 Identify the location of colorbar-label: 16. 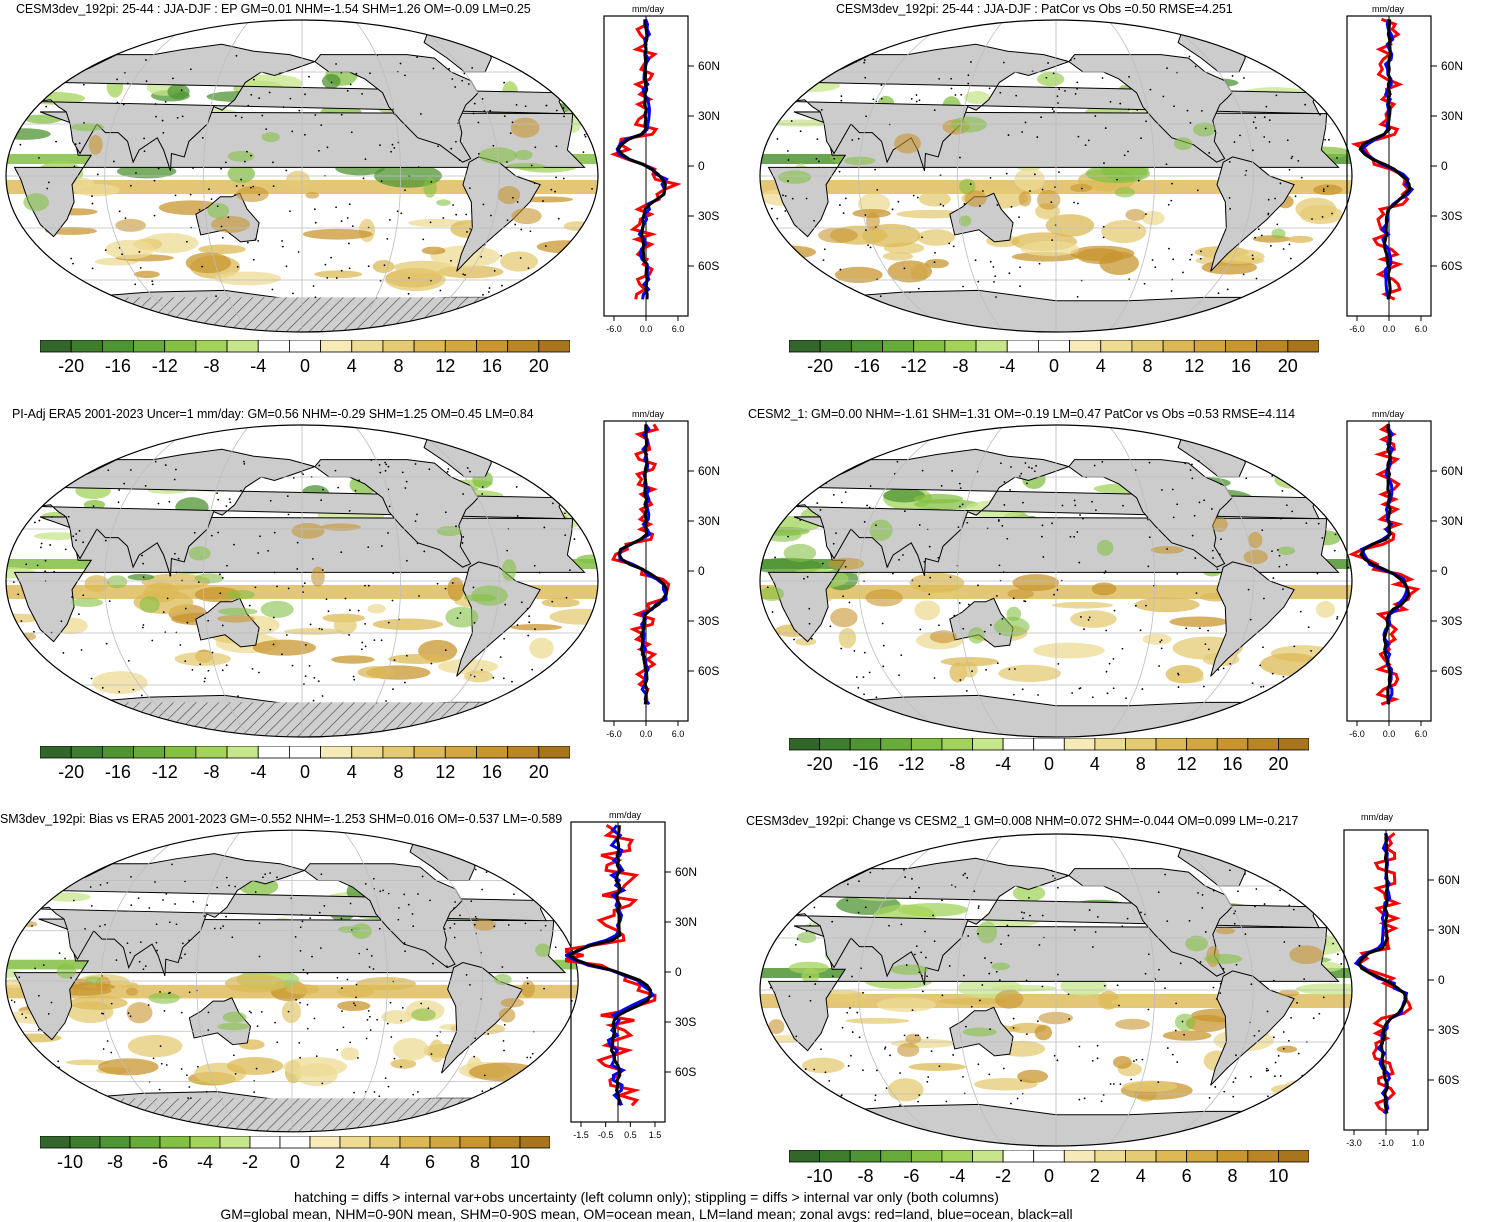
(1241, 366).